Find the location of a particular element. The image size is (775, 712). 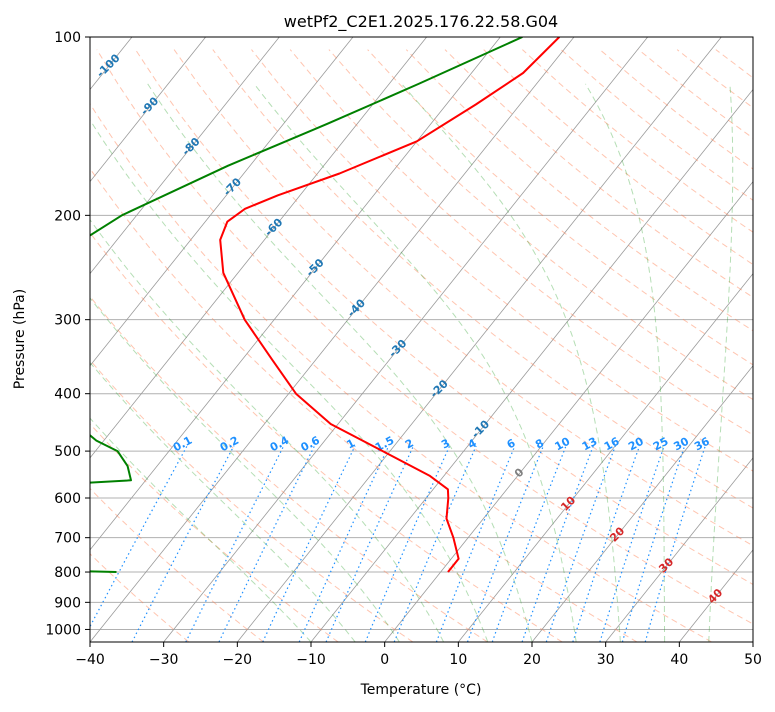

y-tick-label: 200 is located at coordinates (67, 216).